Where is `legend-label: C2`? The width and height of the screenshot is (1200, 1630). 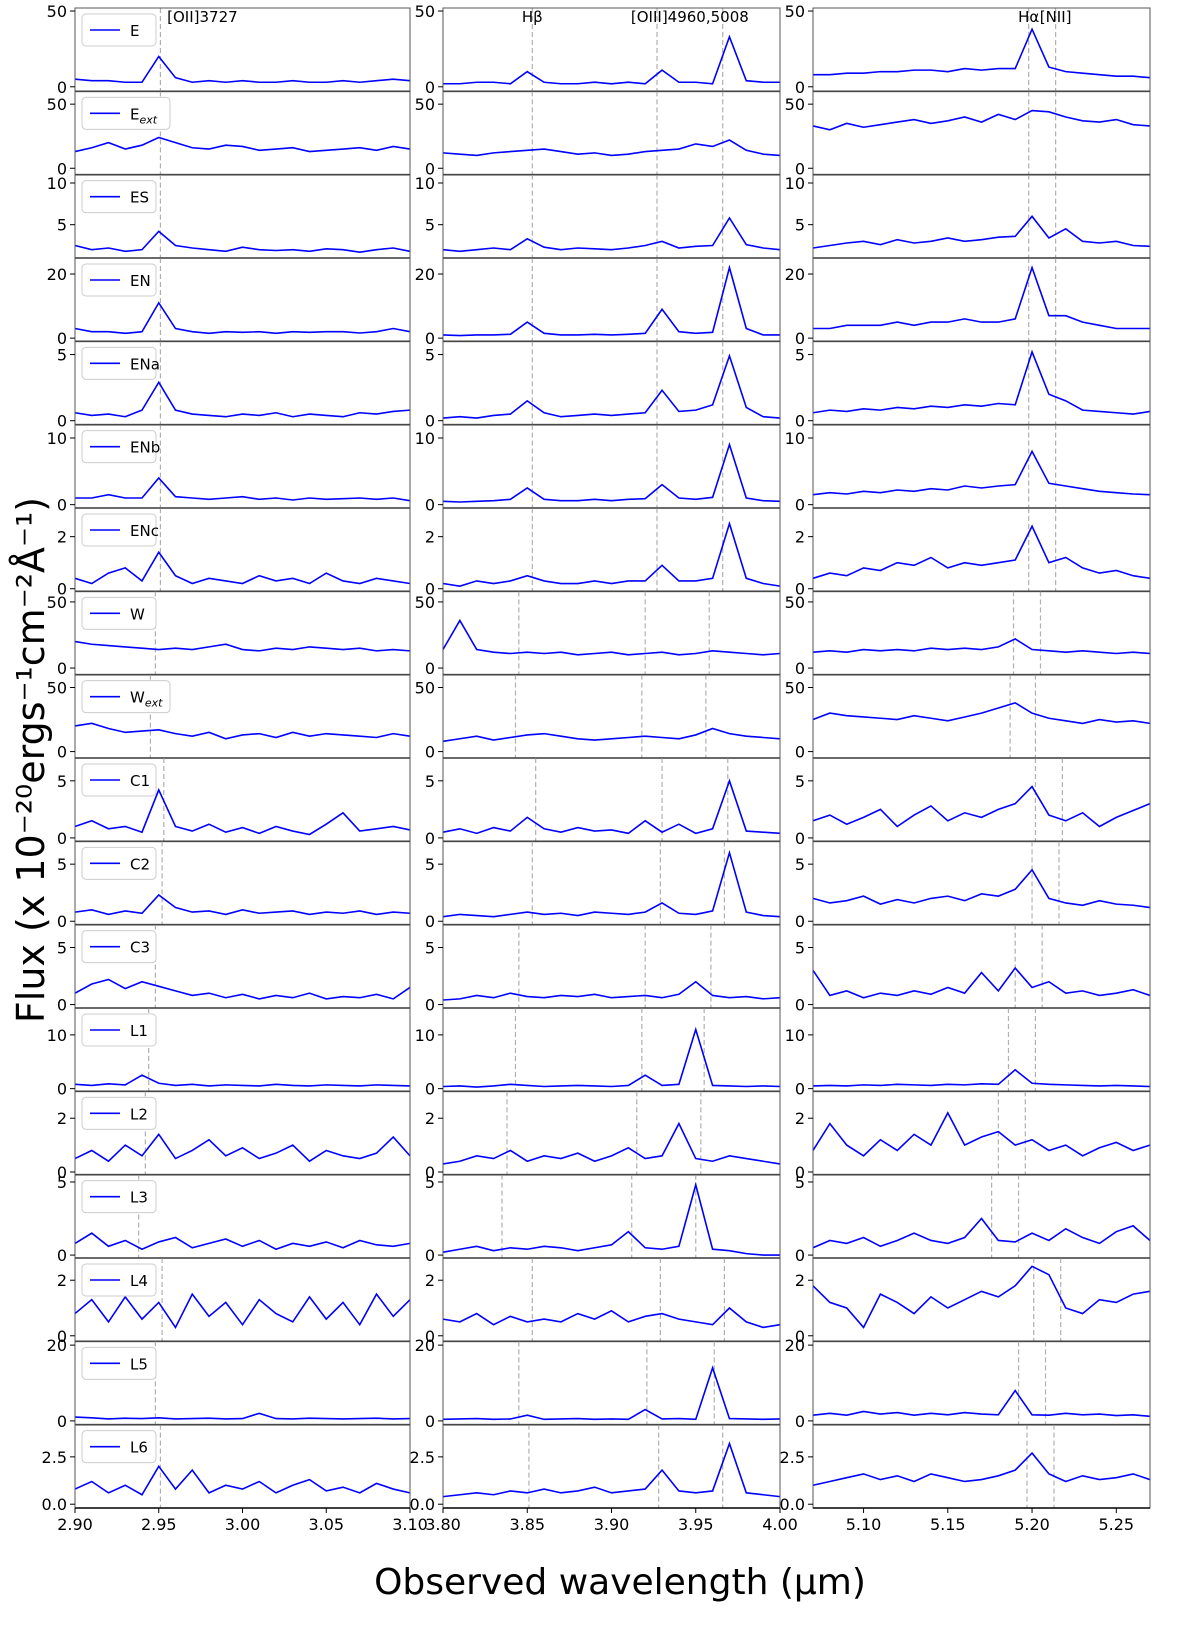 legend-label: C2 is located at coordinates (140, 864).